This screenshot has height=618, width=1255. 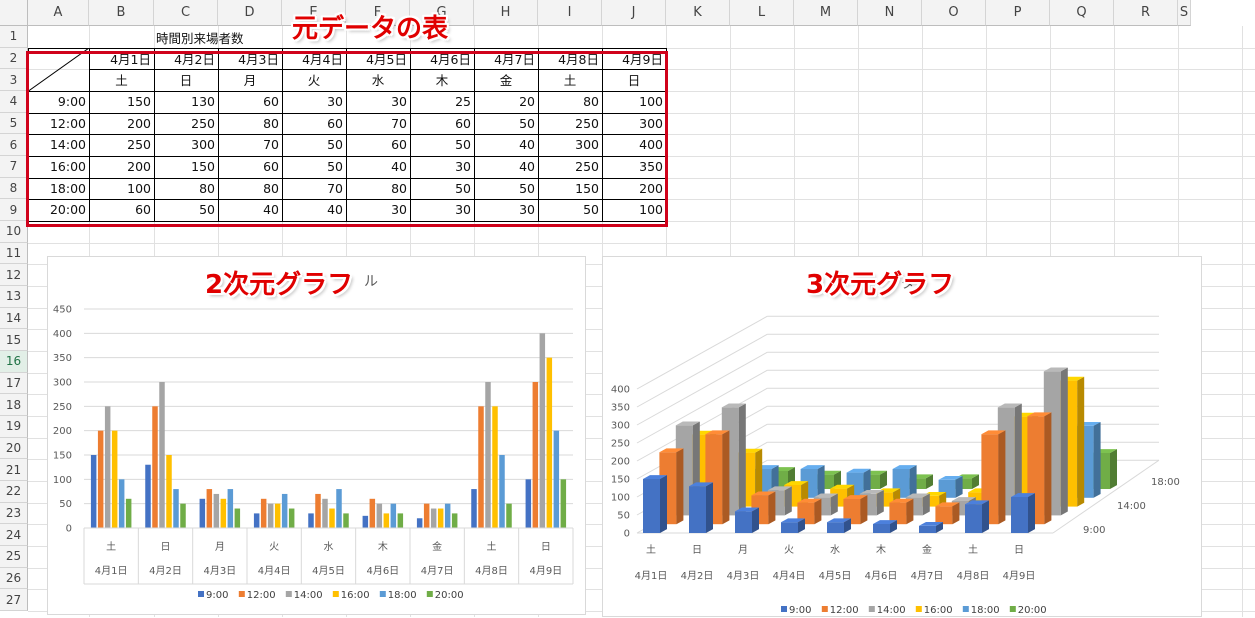 What do you see at coordinates (58, 13) in the screenshot?
I see `column-header-A: A` at bounding box center [58, 13].